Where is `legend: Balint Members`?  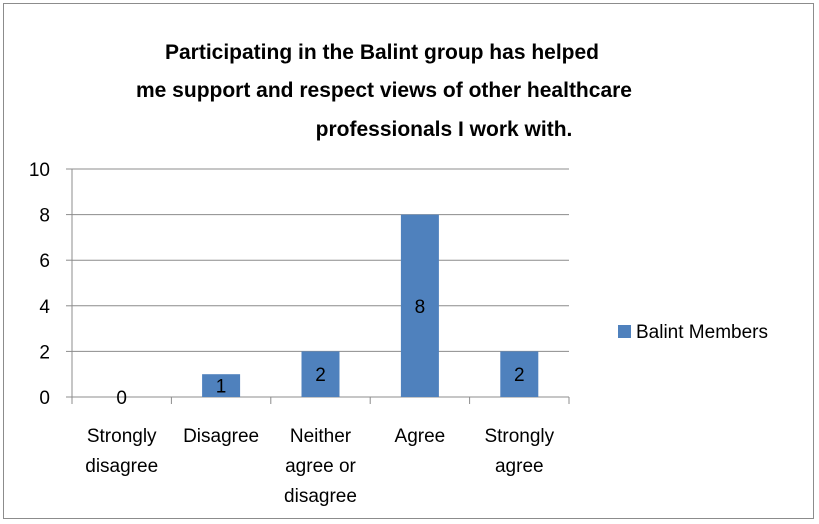 legend: Balint Members is located at coordinates (693, 332).